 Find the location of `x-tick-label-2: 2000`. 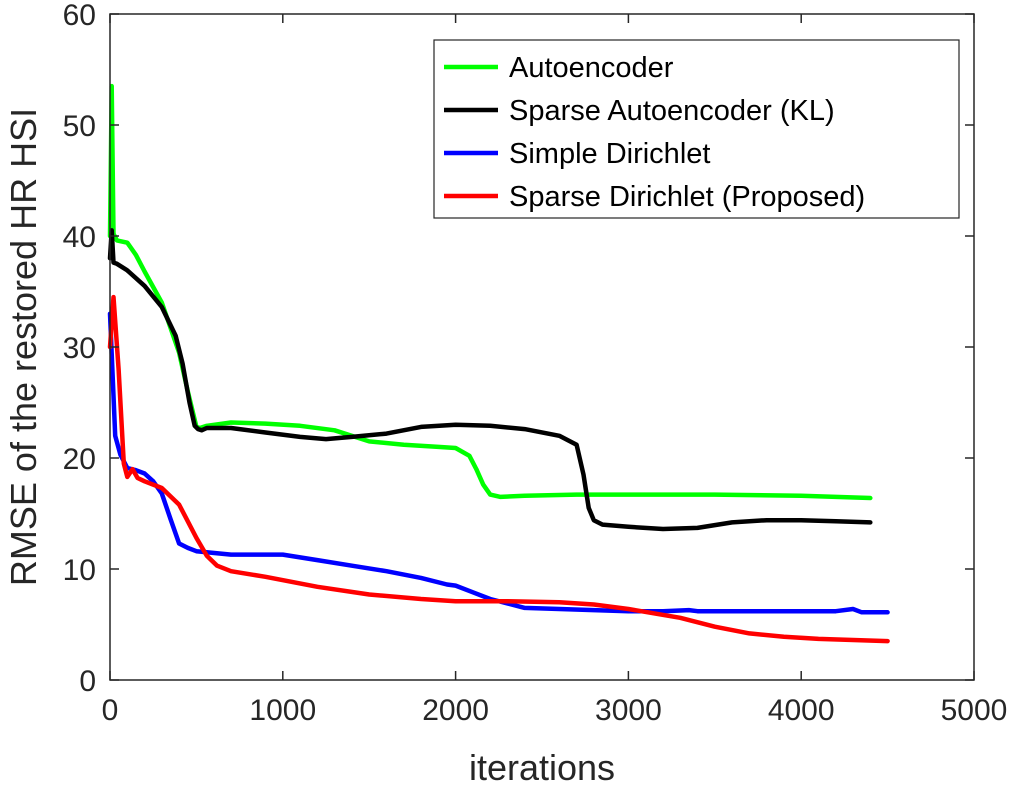

x-tick-label-2: 2000 is located at coordinates (455, 710).